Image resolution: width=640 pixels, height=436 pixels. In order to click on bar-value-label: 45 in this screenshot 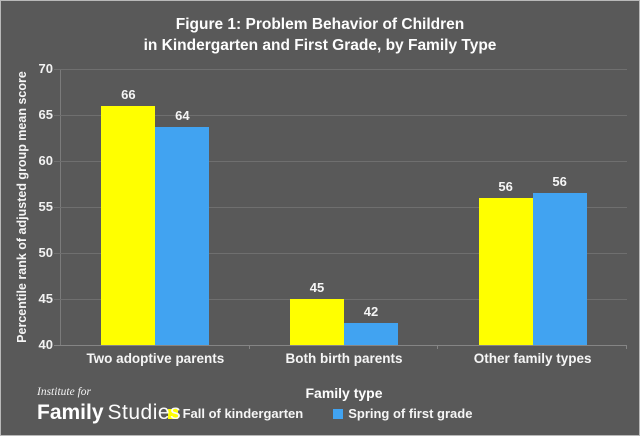, I will do `click(317, 287)`.